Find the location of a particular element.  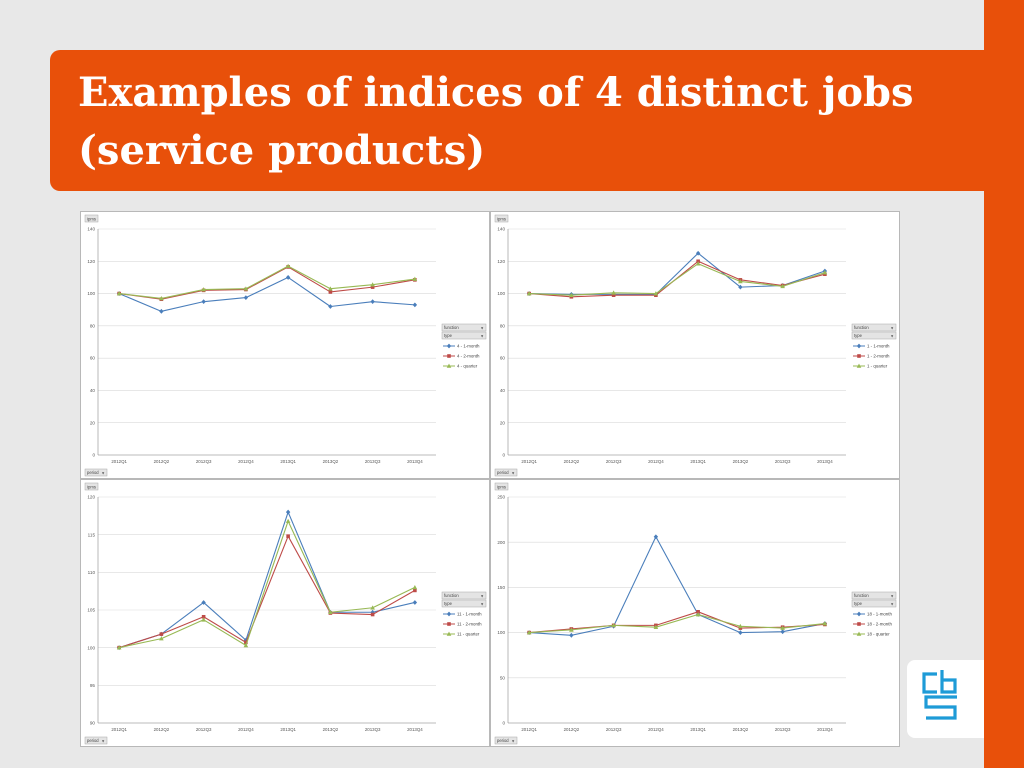

x-tick-label: 2013Q2 is located at coordinates (741, 729).